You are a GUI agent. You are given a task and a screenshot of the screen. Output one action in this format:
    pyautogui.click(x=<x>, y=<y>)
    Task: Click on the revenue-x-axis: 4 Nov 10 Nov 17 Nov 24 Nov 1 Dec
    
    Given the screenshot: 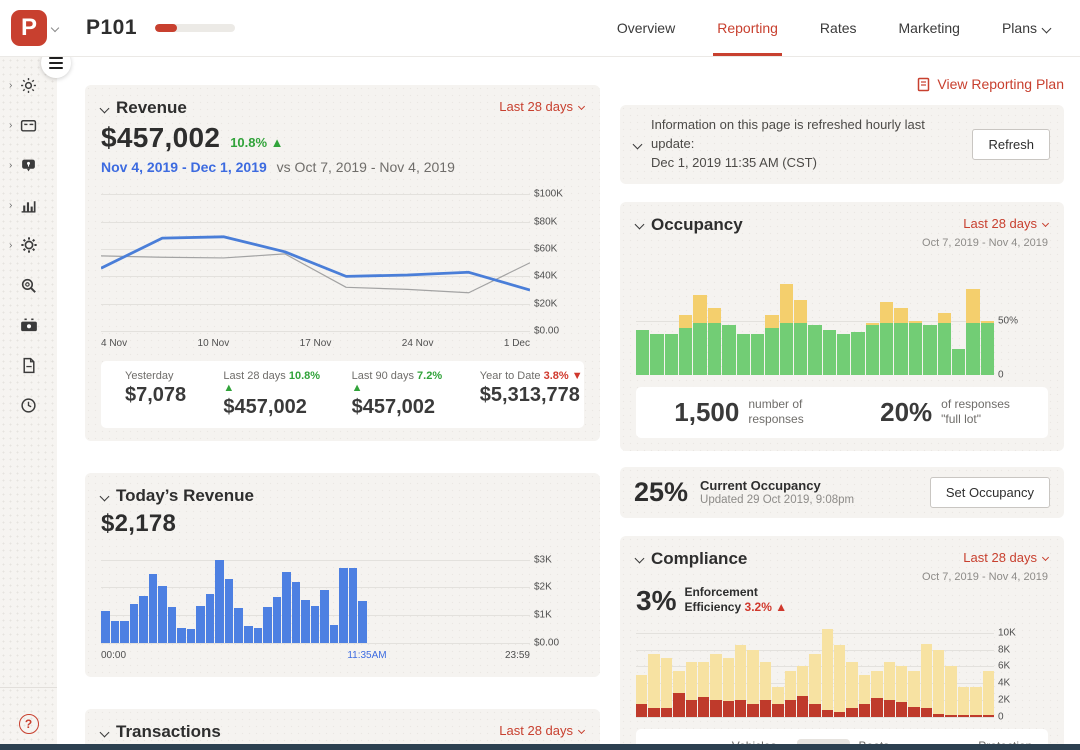 What is the action you would take?
    pyautogui.click(x=315, y=343)
    